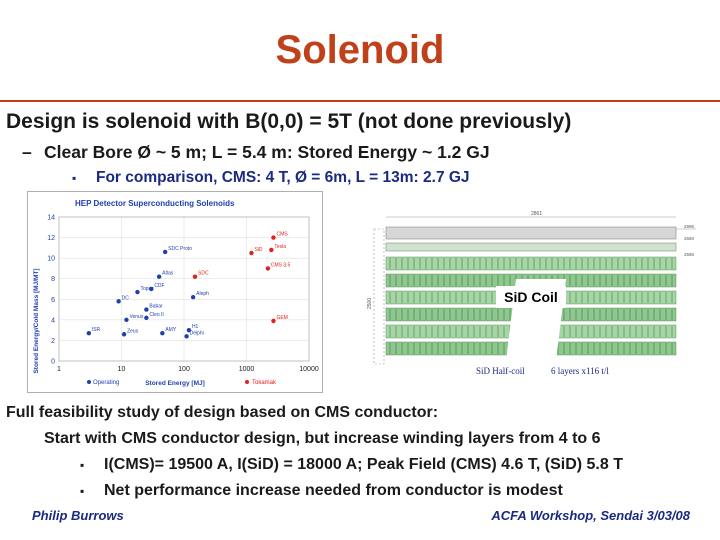 The image size is (720, 540). I want to click on legend-operating: Operating, so click(106, 383).